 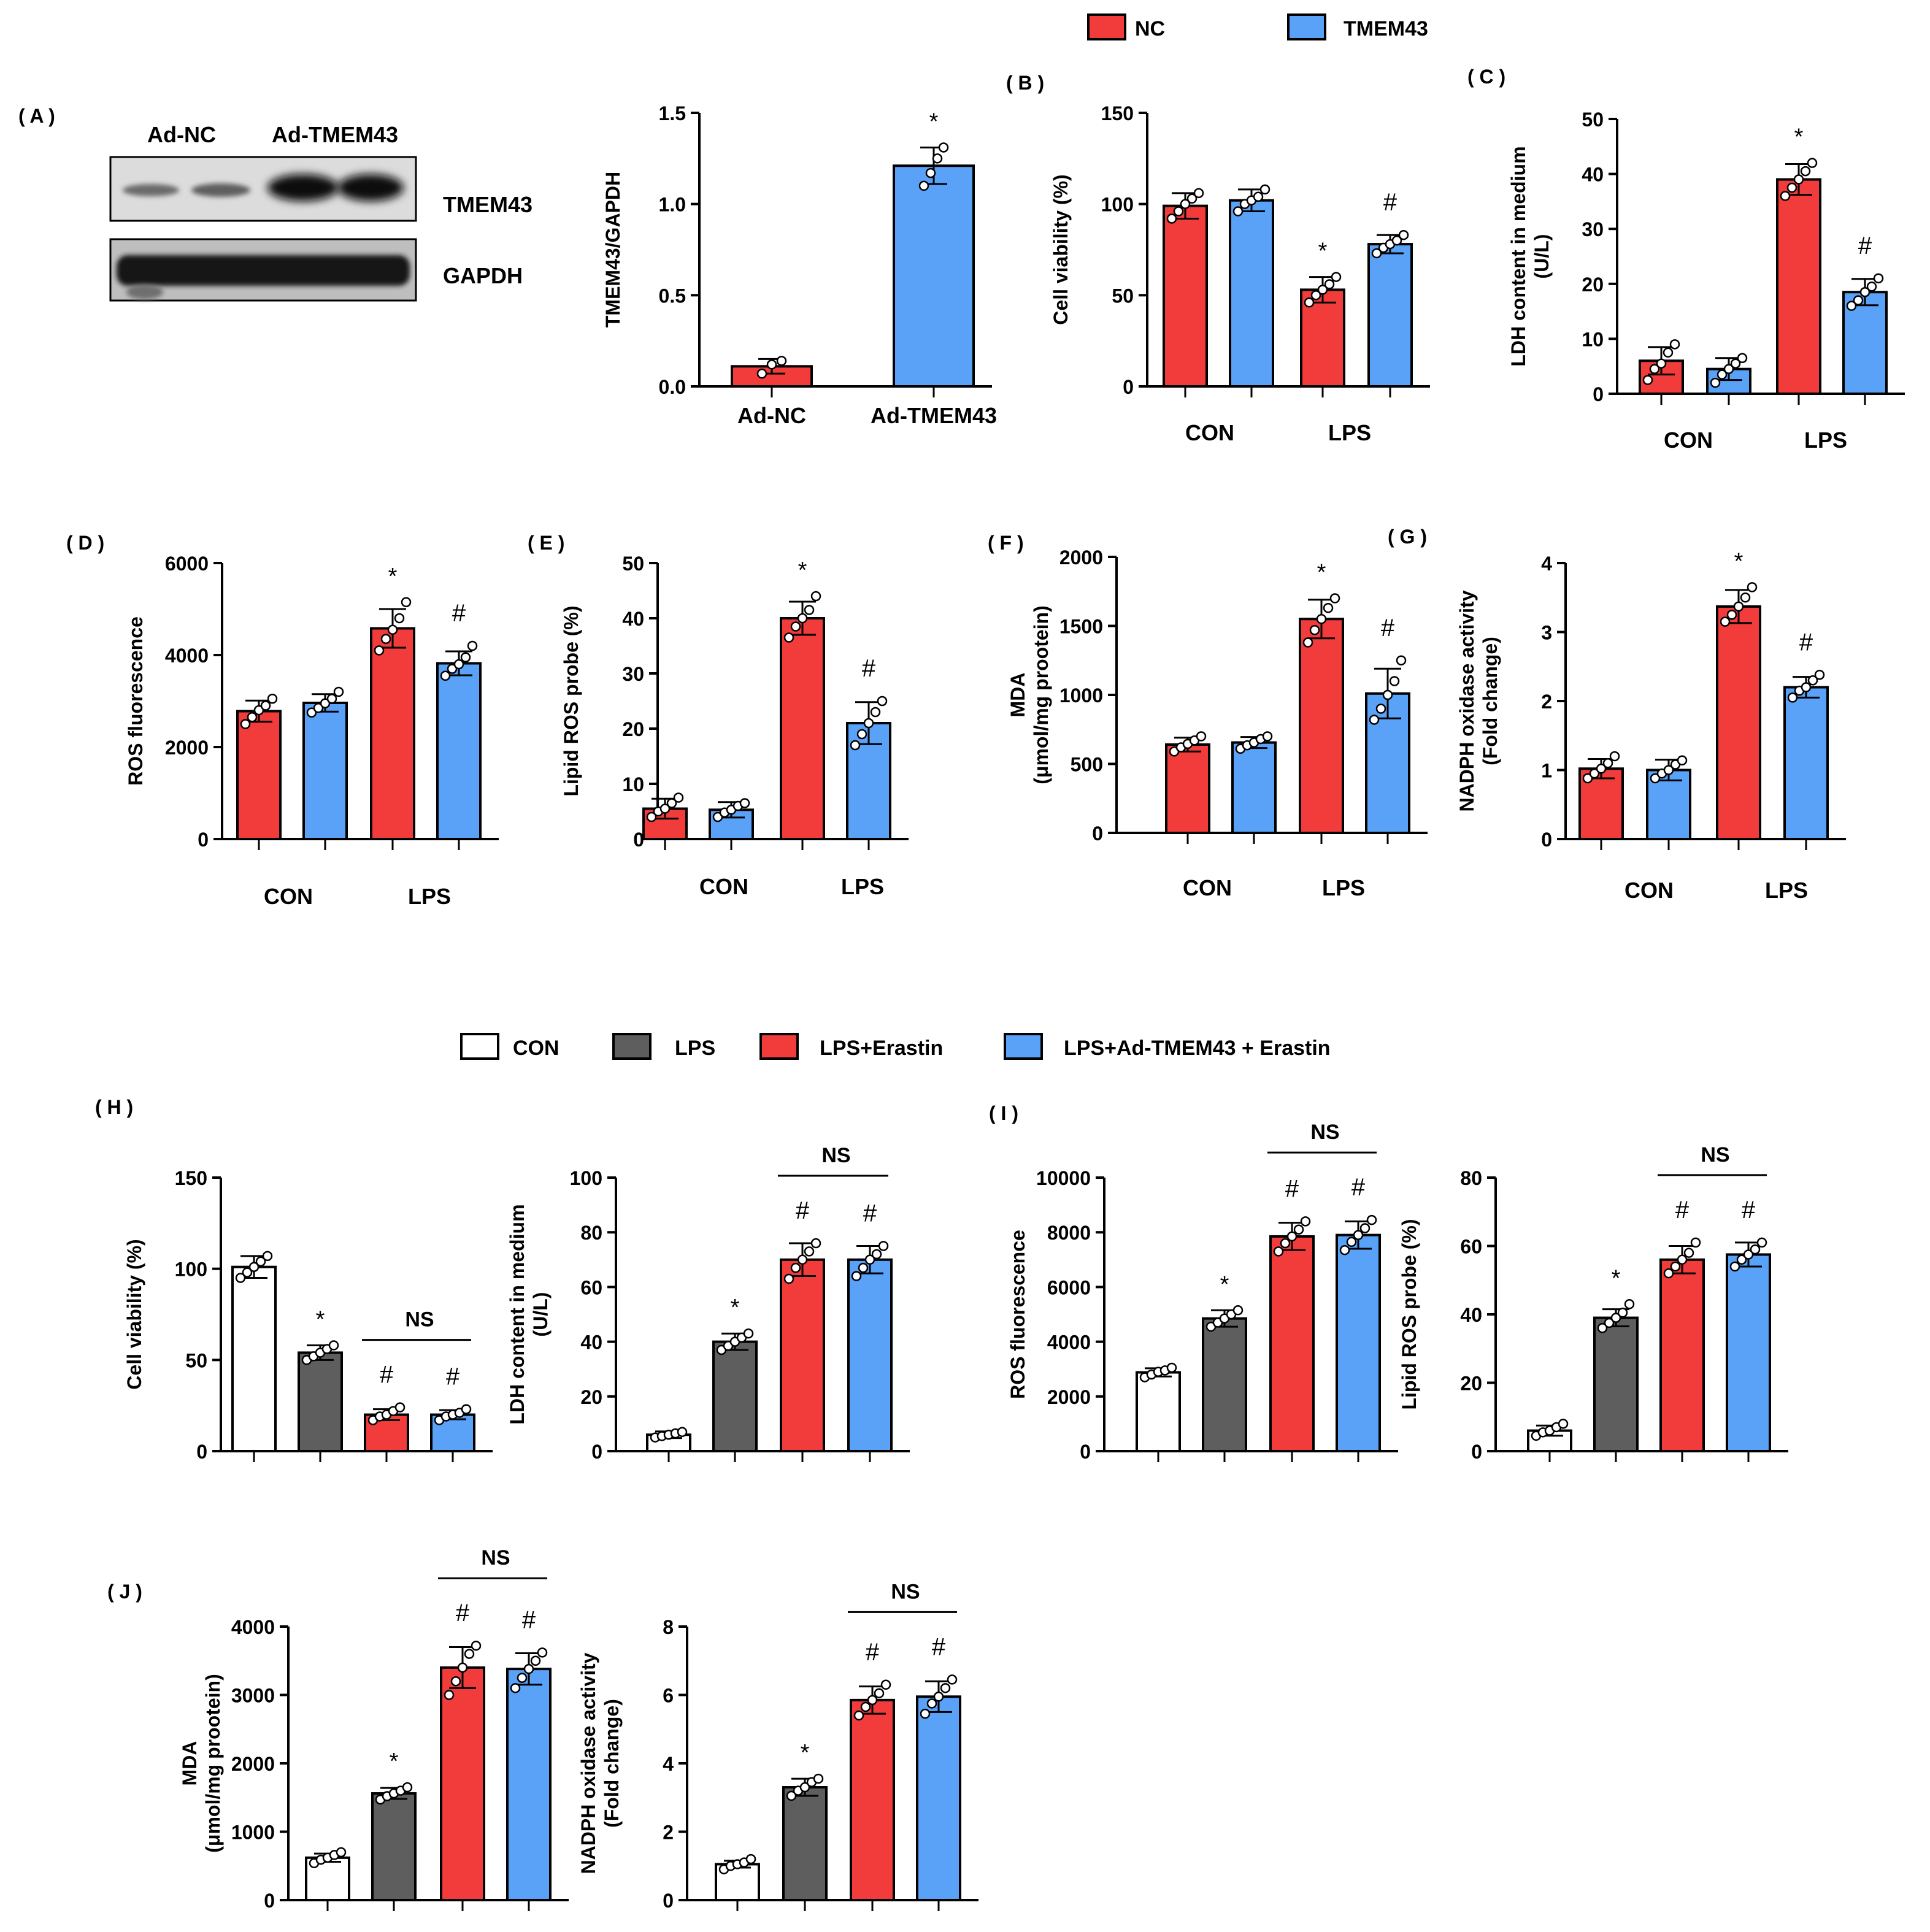 I want to click on blot-column-ad-tmem43: Ad-TMEM43, so click(x=335, y=134).